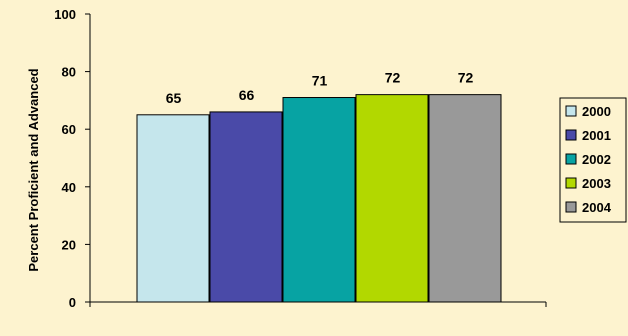  Describe the element at coordinates (571, 159) in the screenshot. I see `legend-swatch-2002` at that location.